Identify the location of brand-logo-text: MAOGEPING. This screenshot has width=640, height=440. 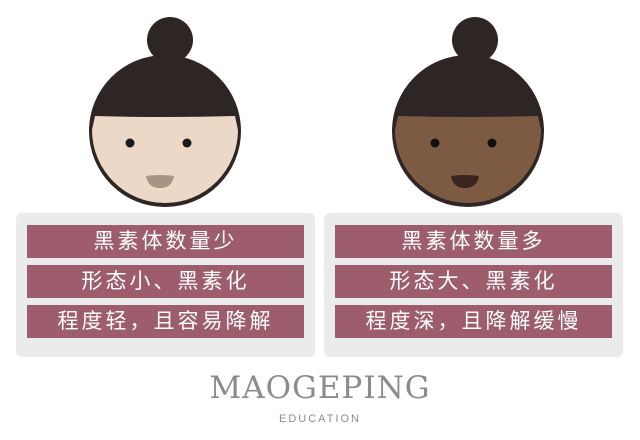
(320, 388).